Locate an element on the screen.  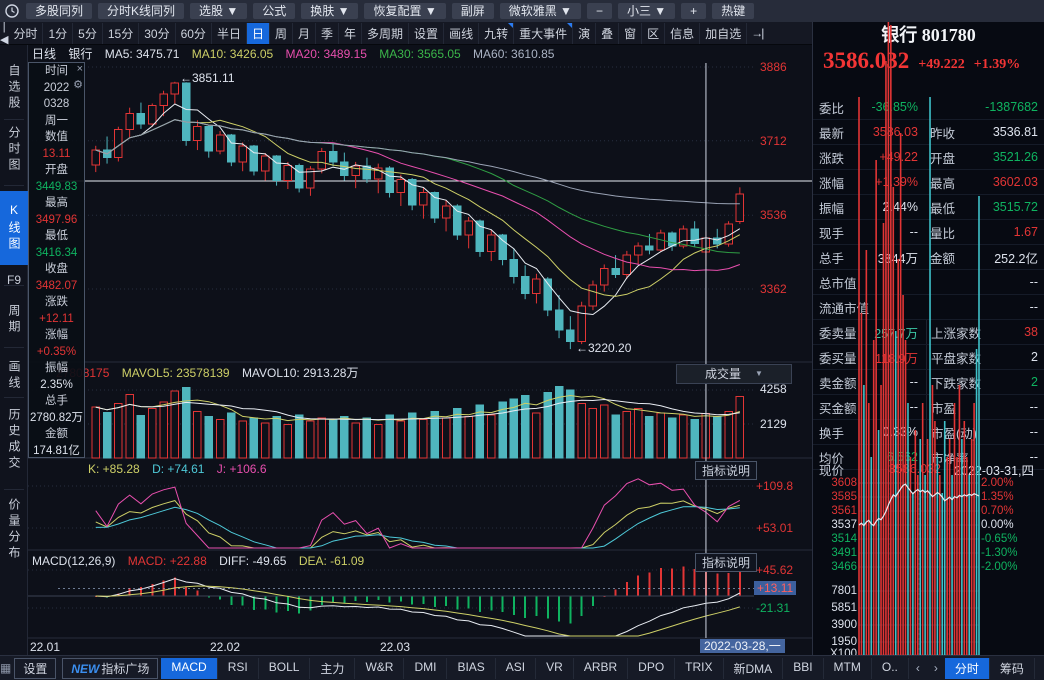
indicator-tab: BOLL is located at coordinates (285, 668).